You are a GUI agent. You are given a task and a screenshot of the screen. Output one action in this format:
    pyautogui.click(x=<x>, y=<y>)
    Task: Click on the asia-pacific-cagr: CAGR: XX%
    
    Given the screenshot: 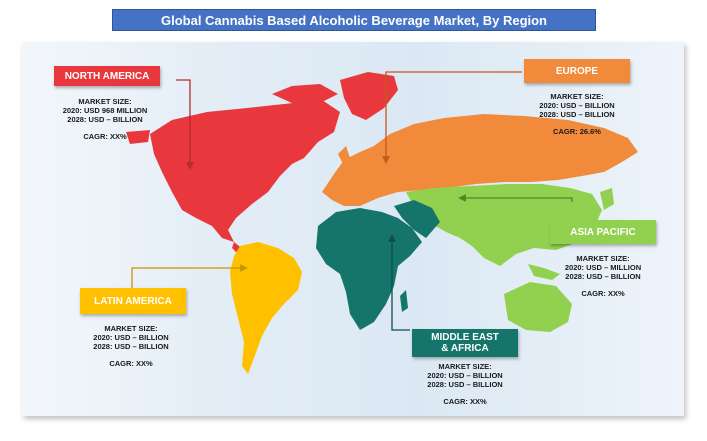 What is the action you would take?
    pyautogui.click(x=603, y=293)
    